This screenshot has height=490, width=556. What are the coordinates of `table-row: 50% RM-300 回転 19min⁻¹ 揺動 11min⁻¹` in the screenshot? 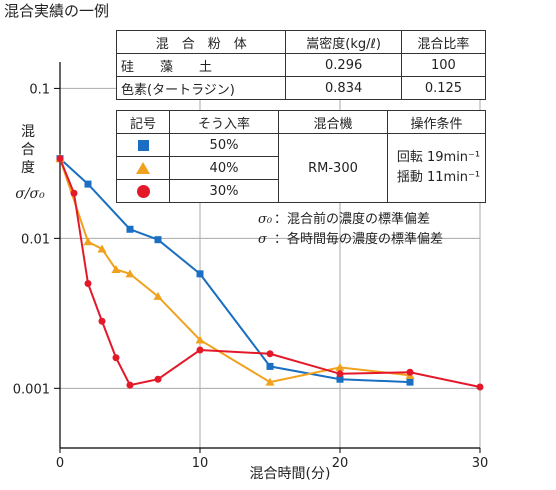 It's located at (301, 168).